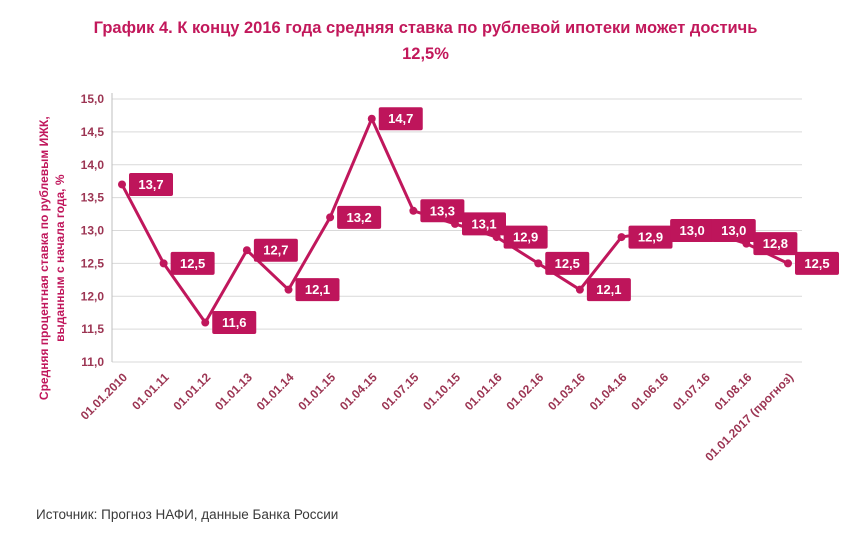 The height and width of the screenshot is (559, 851). I want to click on data-label-text: 14,7, so click(400, 118).